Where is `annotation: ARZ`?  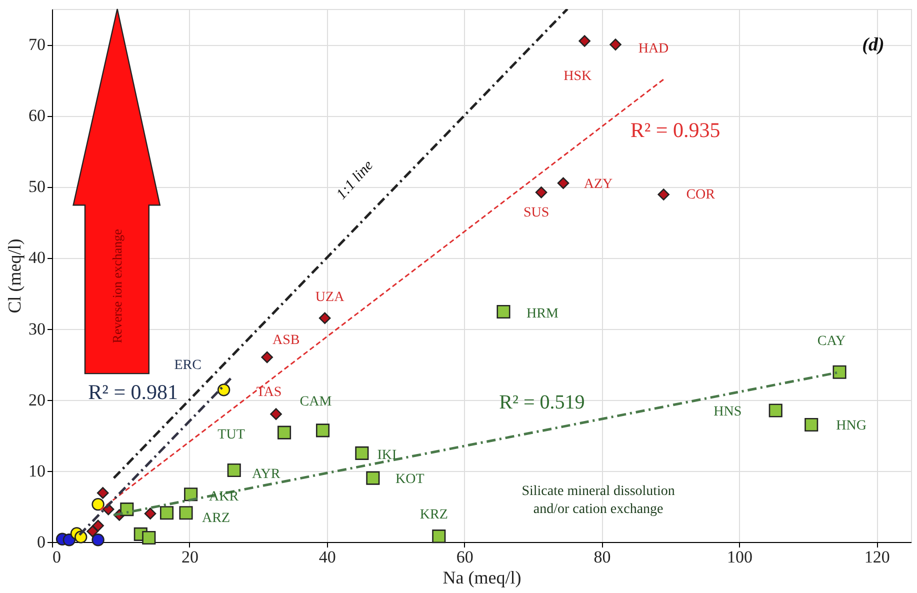 annotation: ARZ is located at coordinates (216, 518).